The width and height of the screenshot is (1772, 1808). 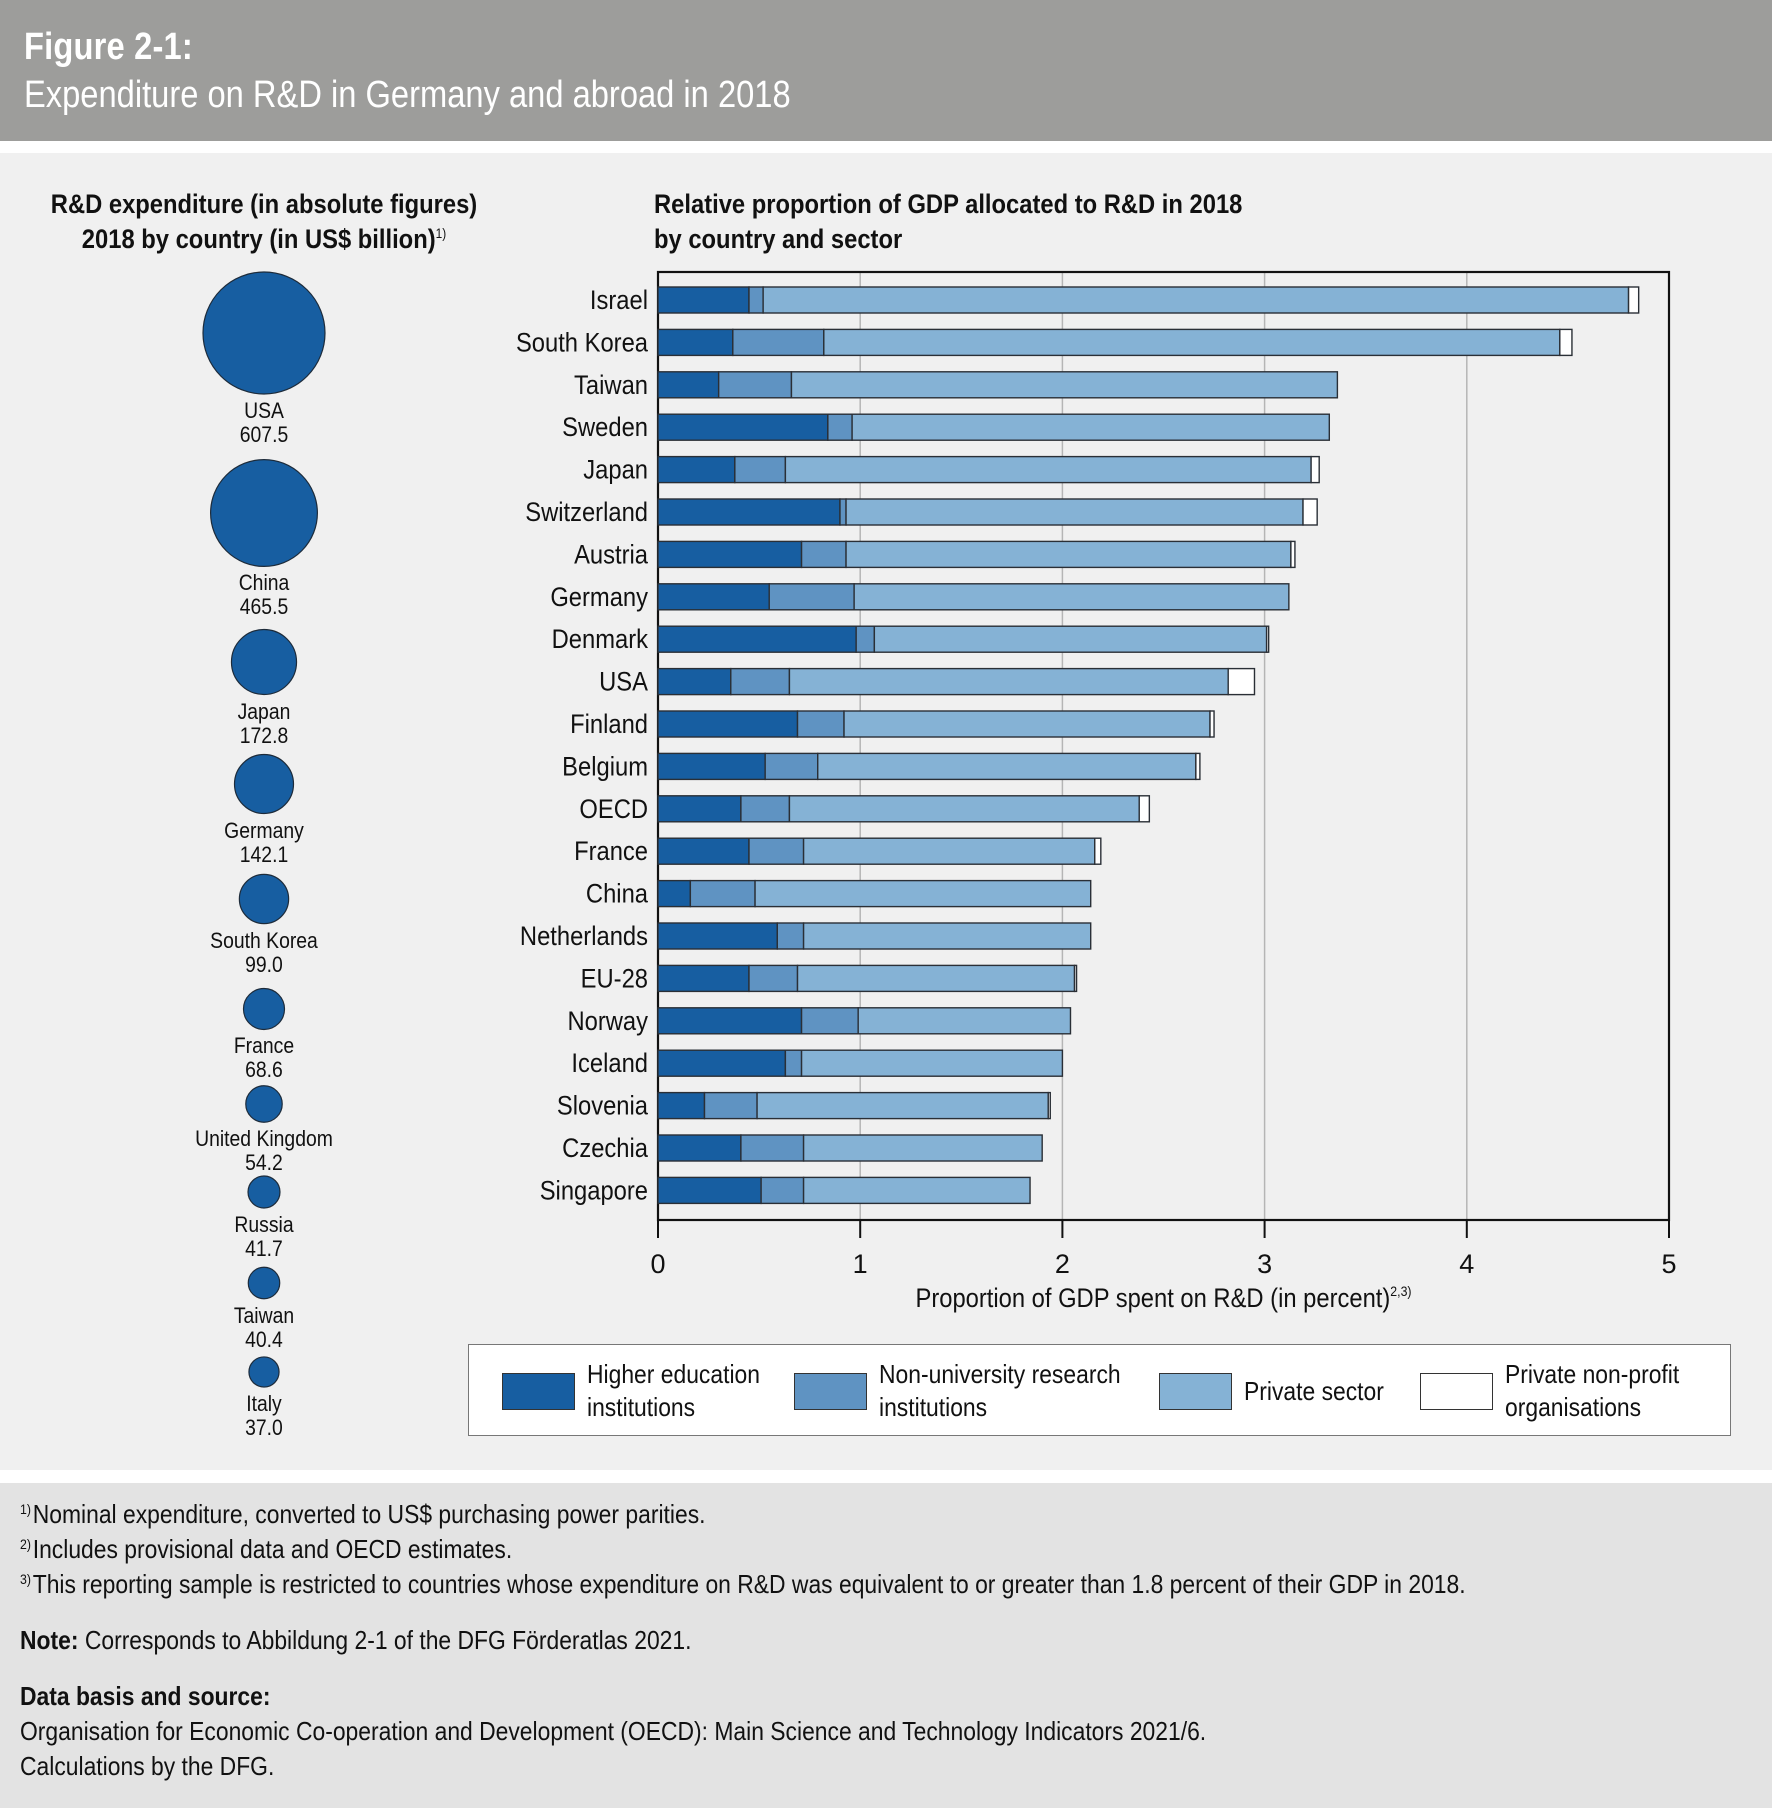 What do you see at coordinates (25, 1509) in the screenshot?
I see `footnote-mark: 1)` at bounding box center [25, 1509].